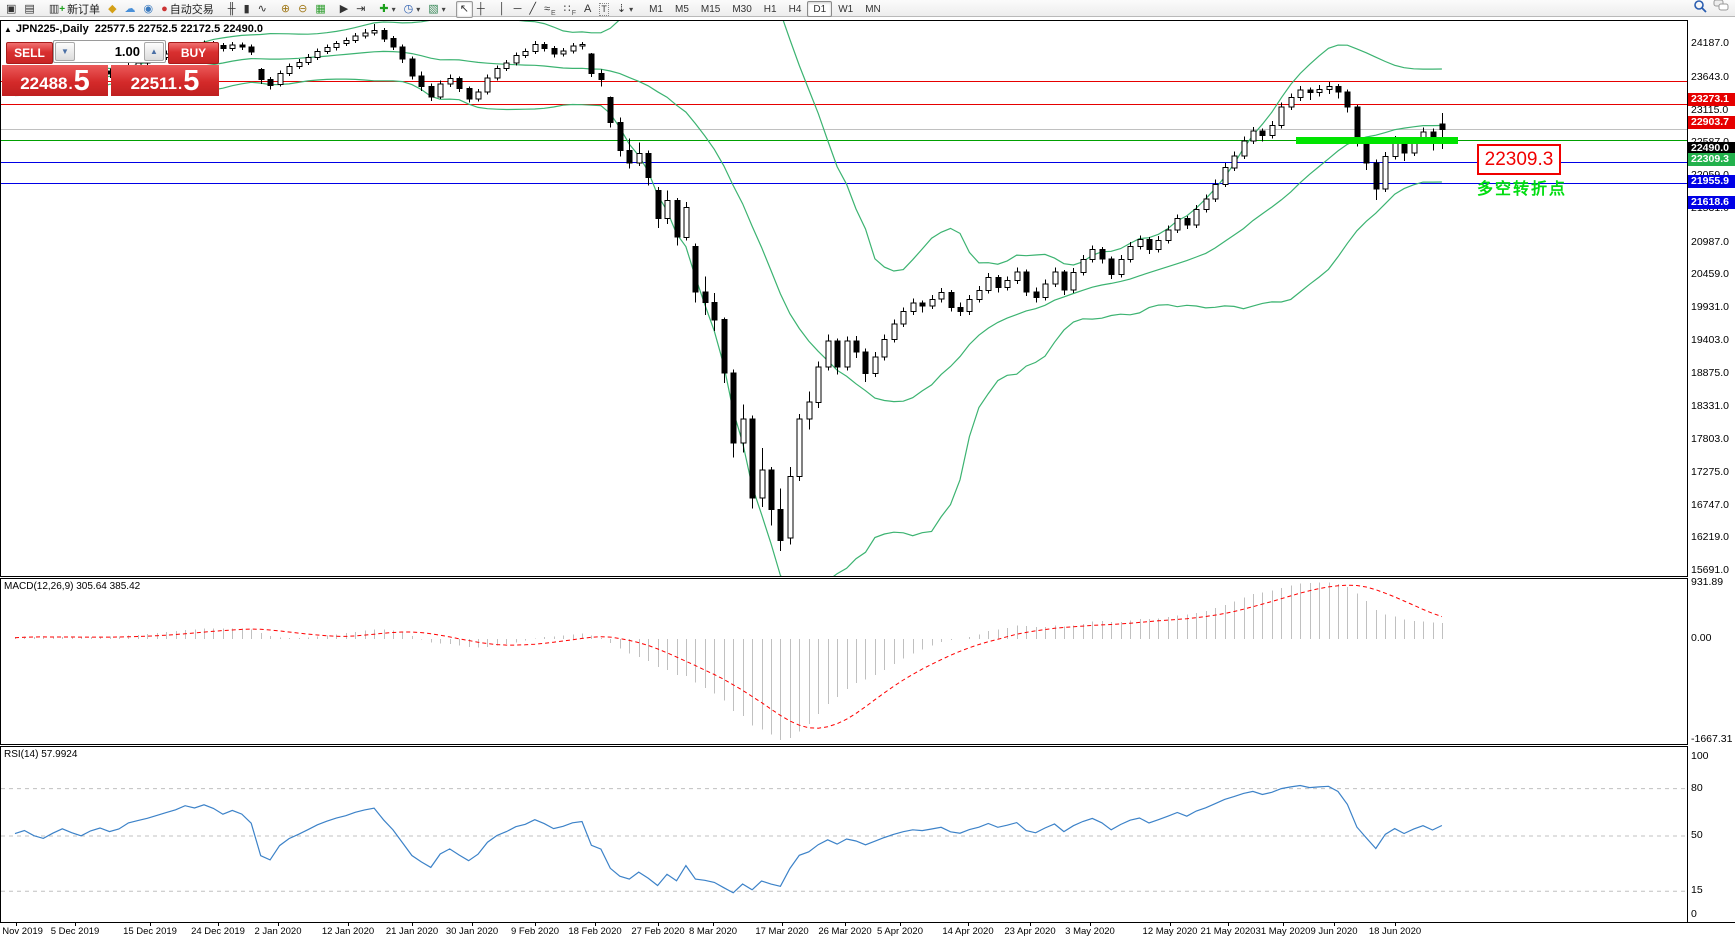  Describe the element at coordinates (770, 9) in the screenshot. I see `timeframe-h1-button: H1` at that location.